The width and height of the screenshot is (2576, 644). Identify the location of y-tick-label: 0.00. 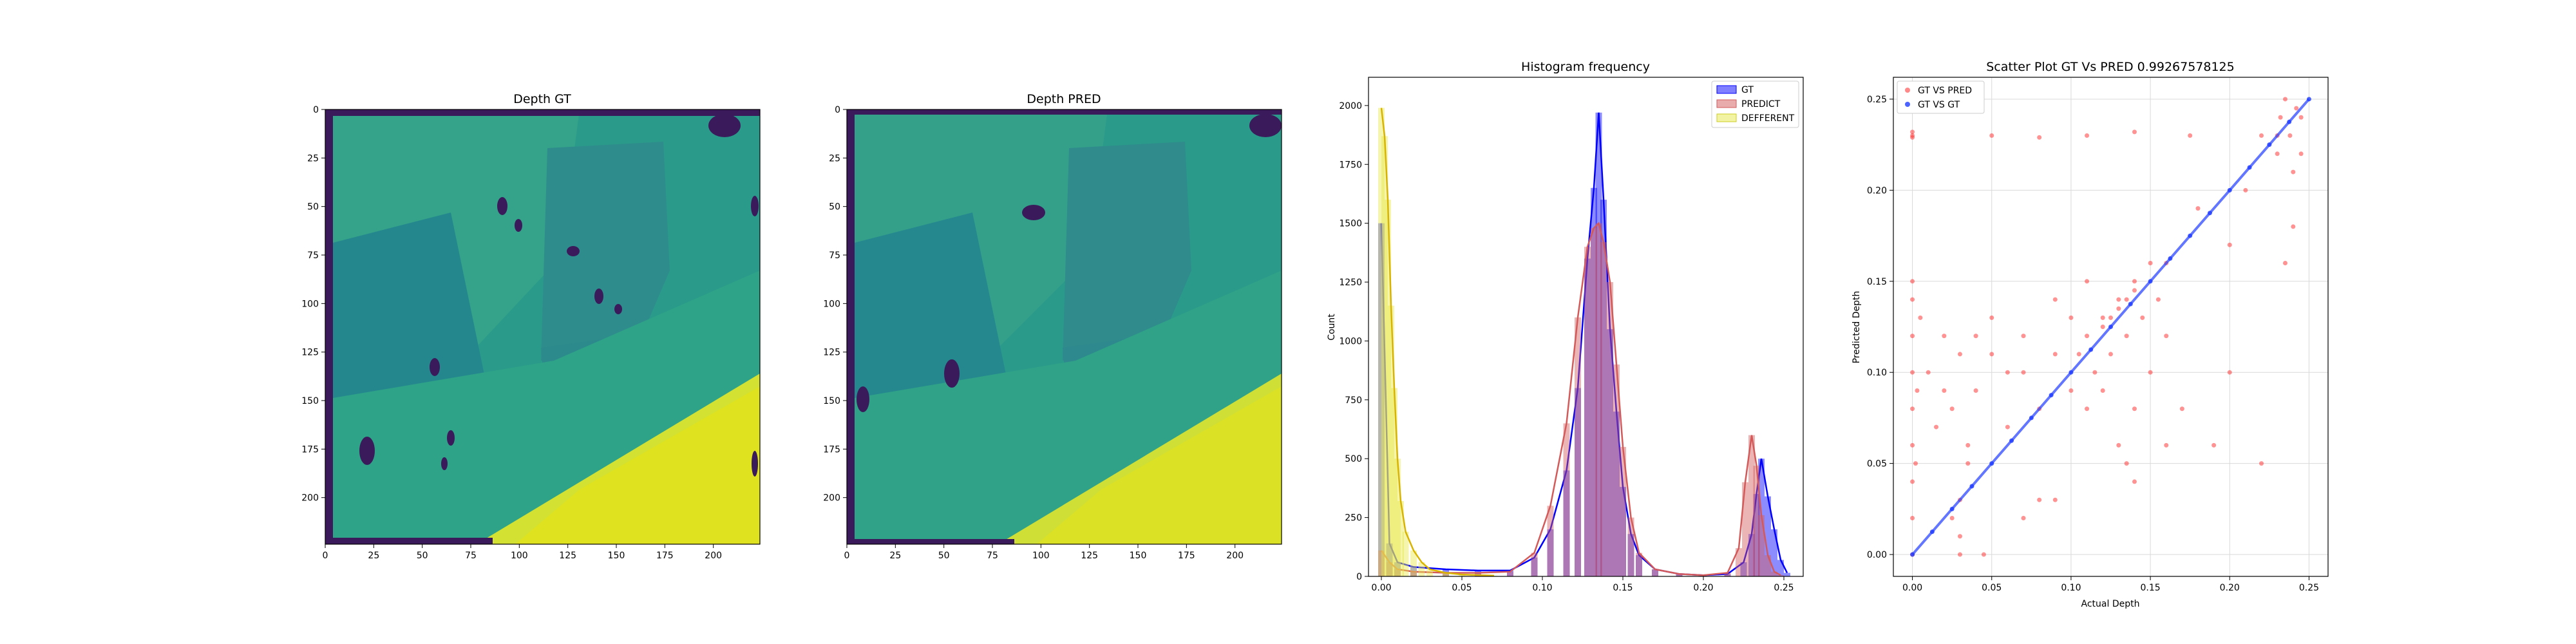
(1877, 555).